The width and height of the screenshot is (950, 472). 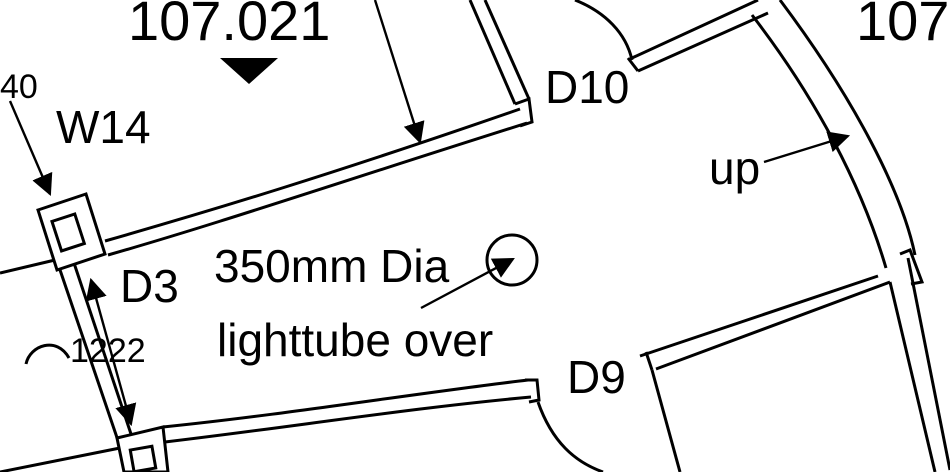 I want to click on w14-leader-arrow, so click(x=30, y=148).